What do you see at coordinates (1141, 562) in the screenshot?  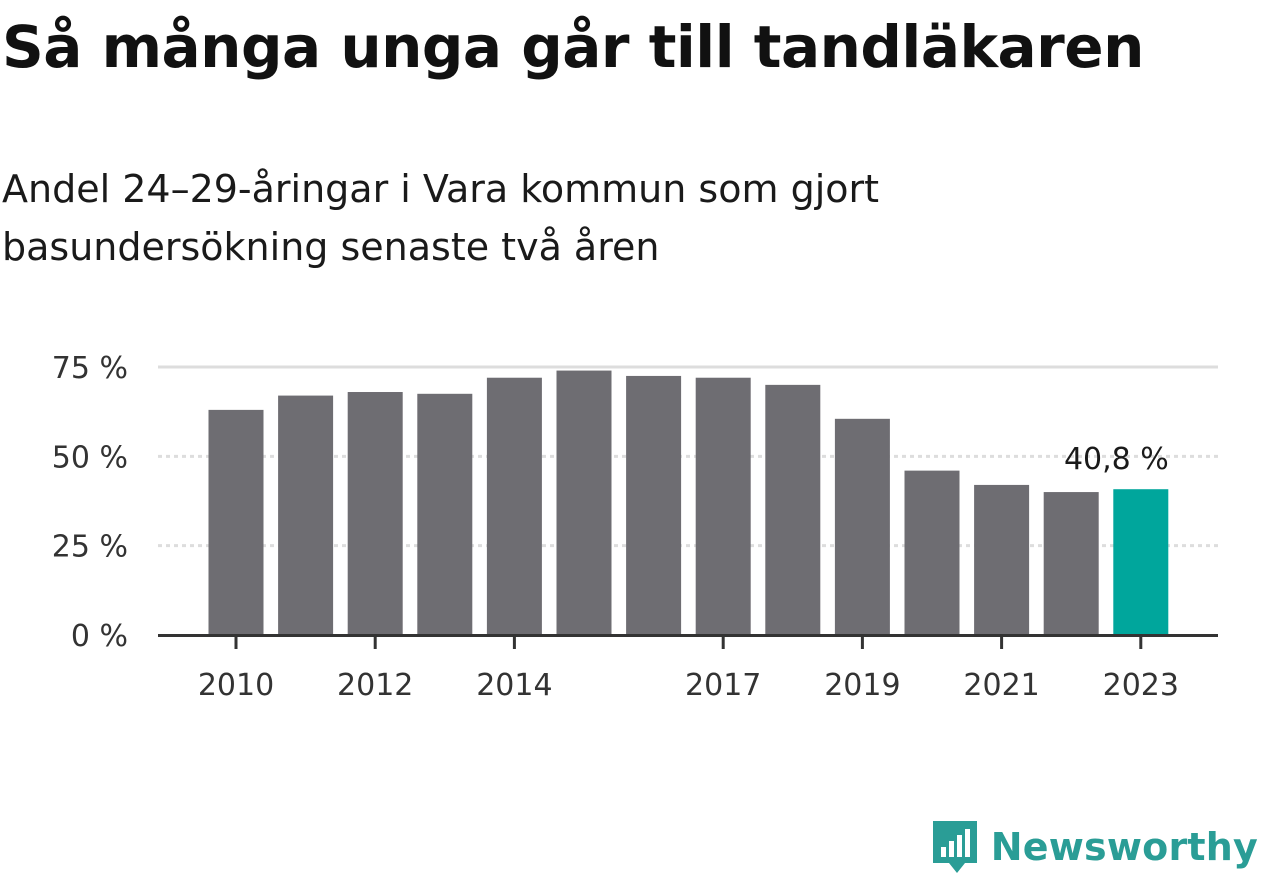 I see `bar-2023` at bounding box center [1141, 562].